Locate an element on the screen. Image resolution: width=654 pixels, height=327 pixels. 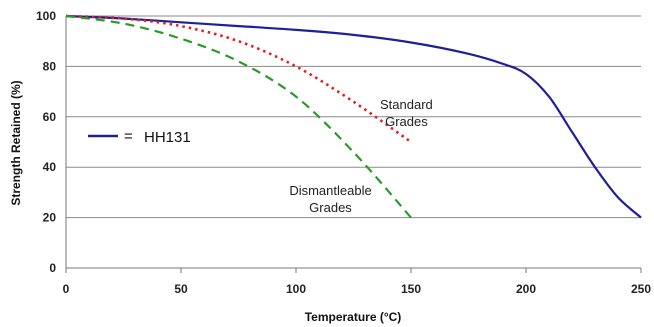
y-tick-label: 60 is located at coordinates (50, 117).